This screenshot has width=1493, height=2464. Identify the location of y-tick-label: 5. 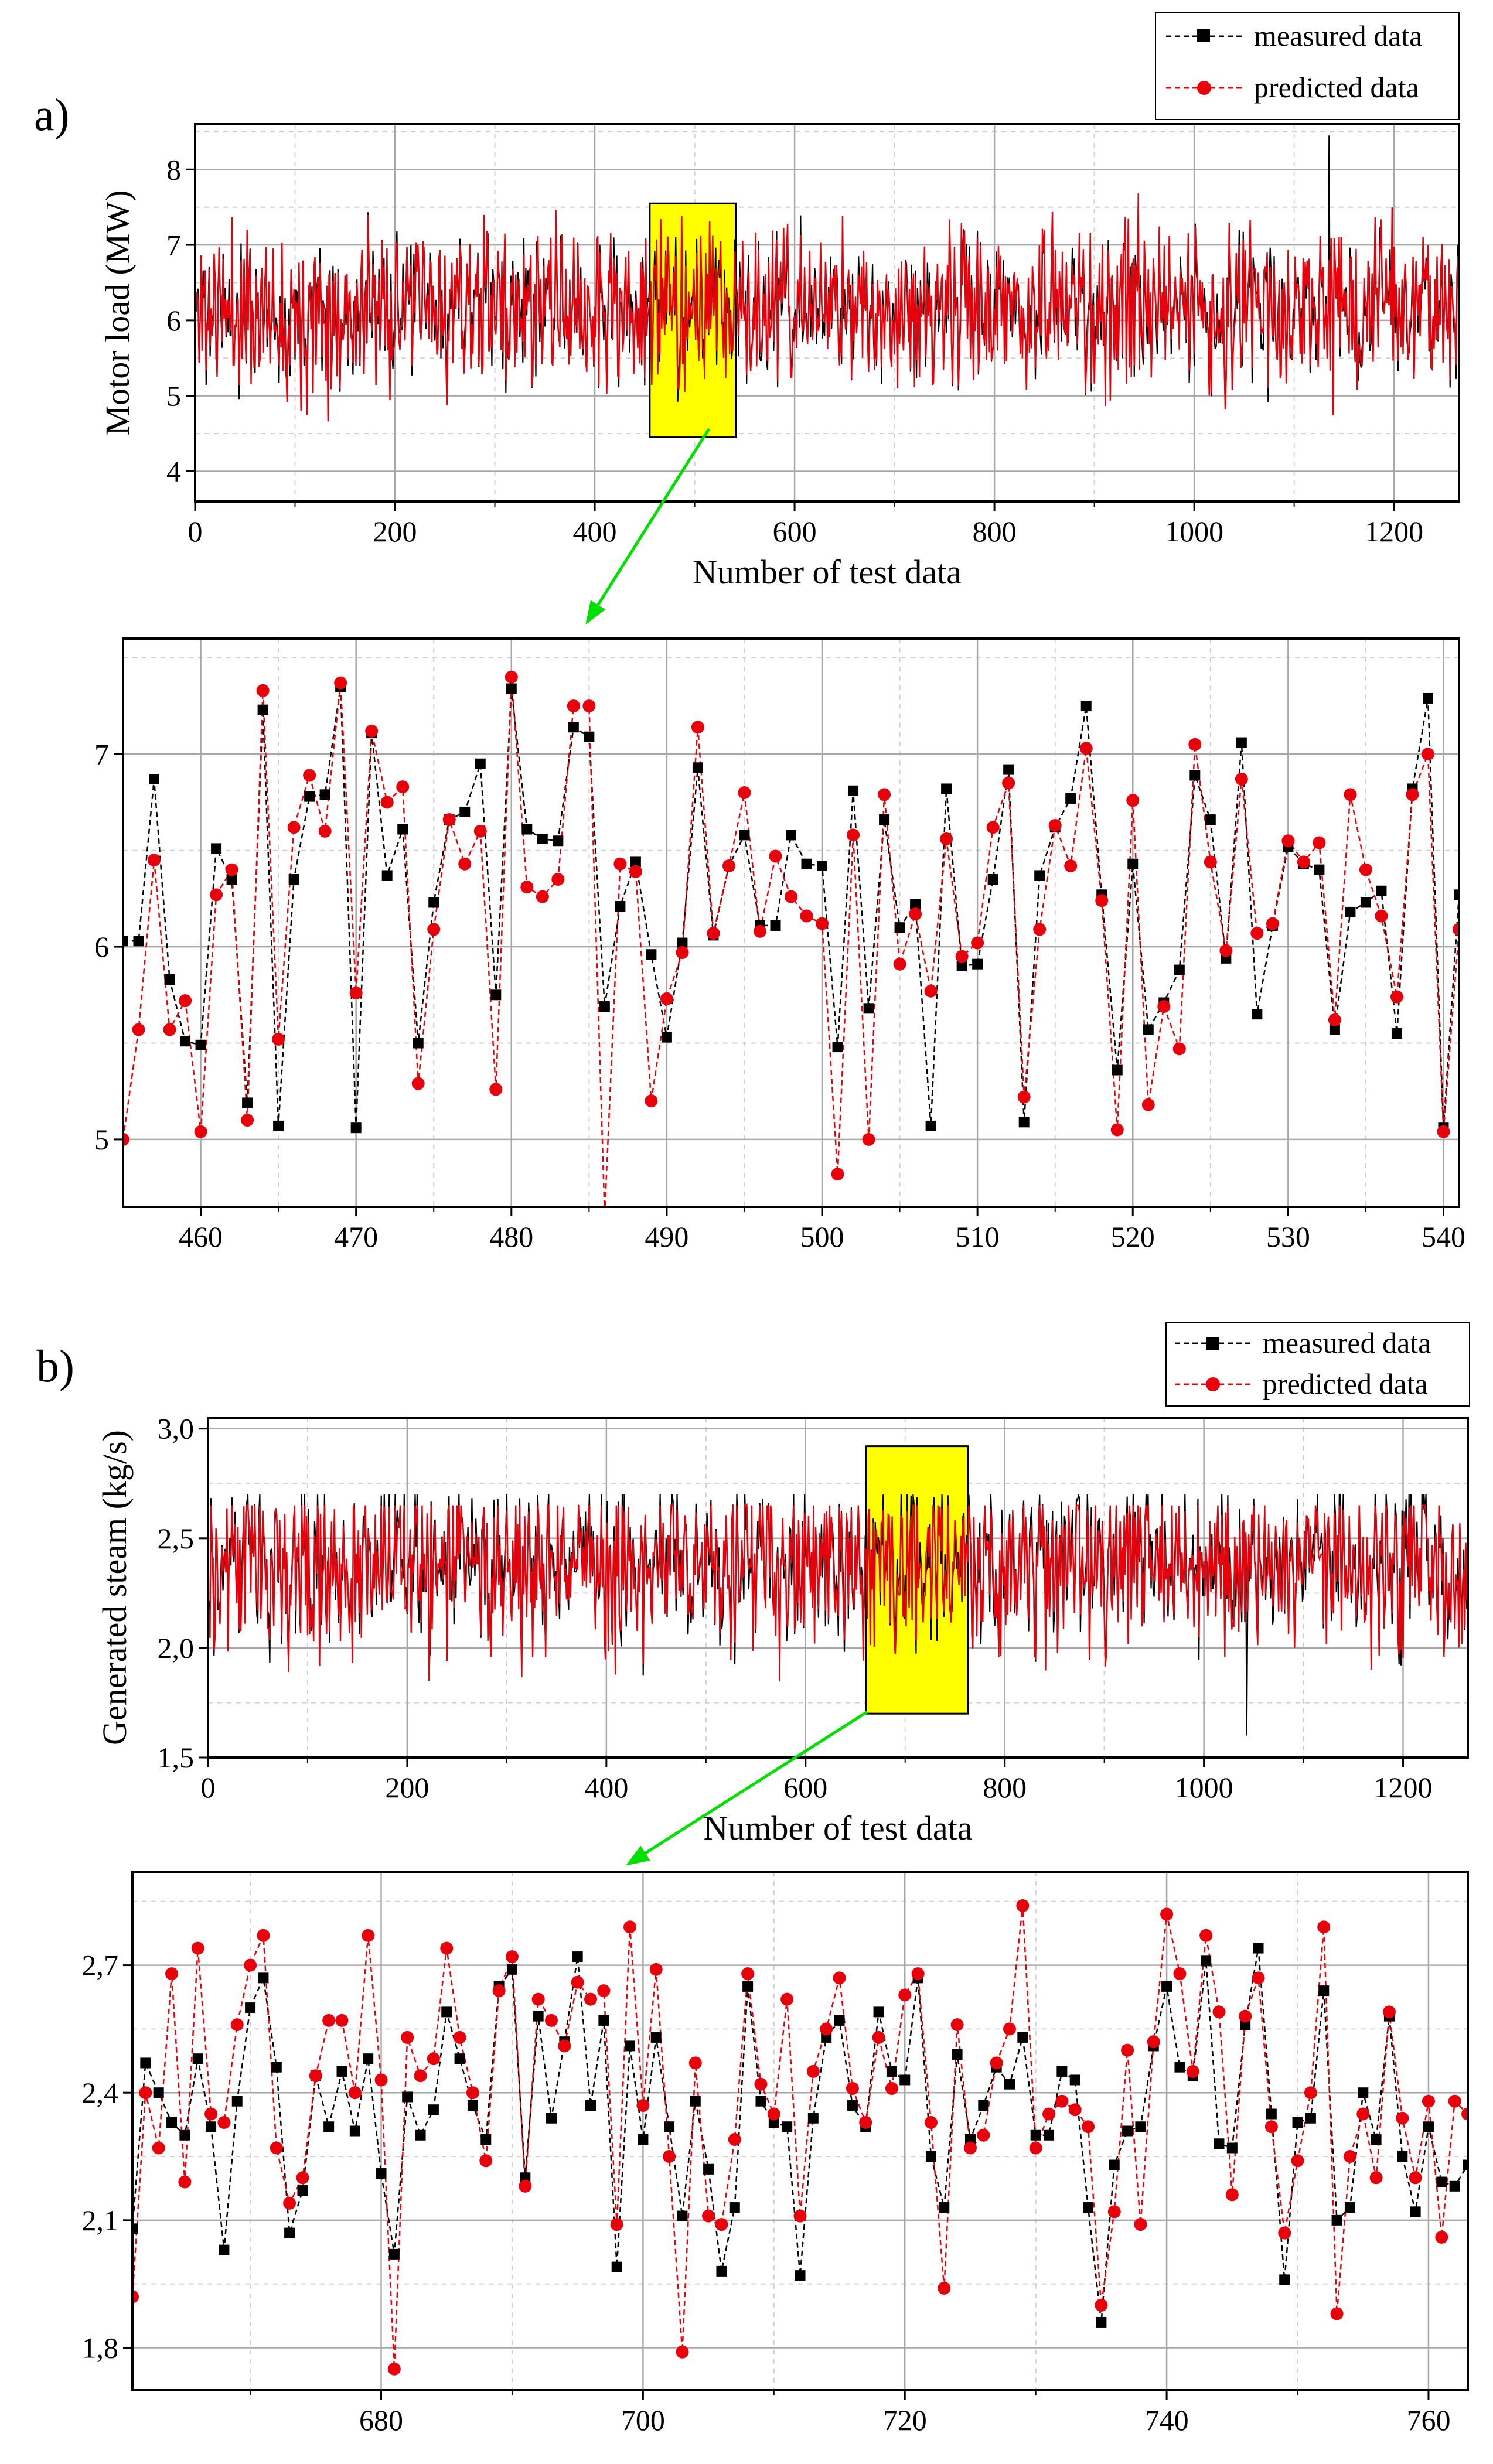
(101, 1139).